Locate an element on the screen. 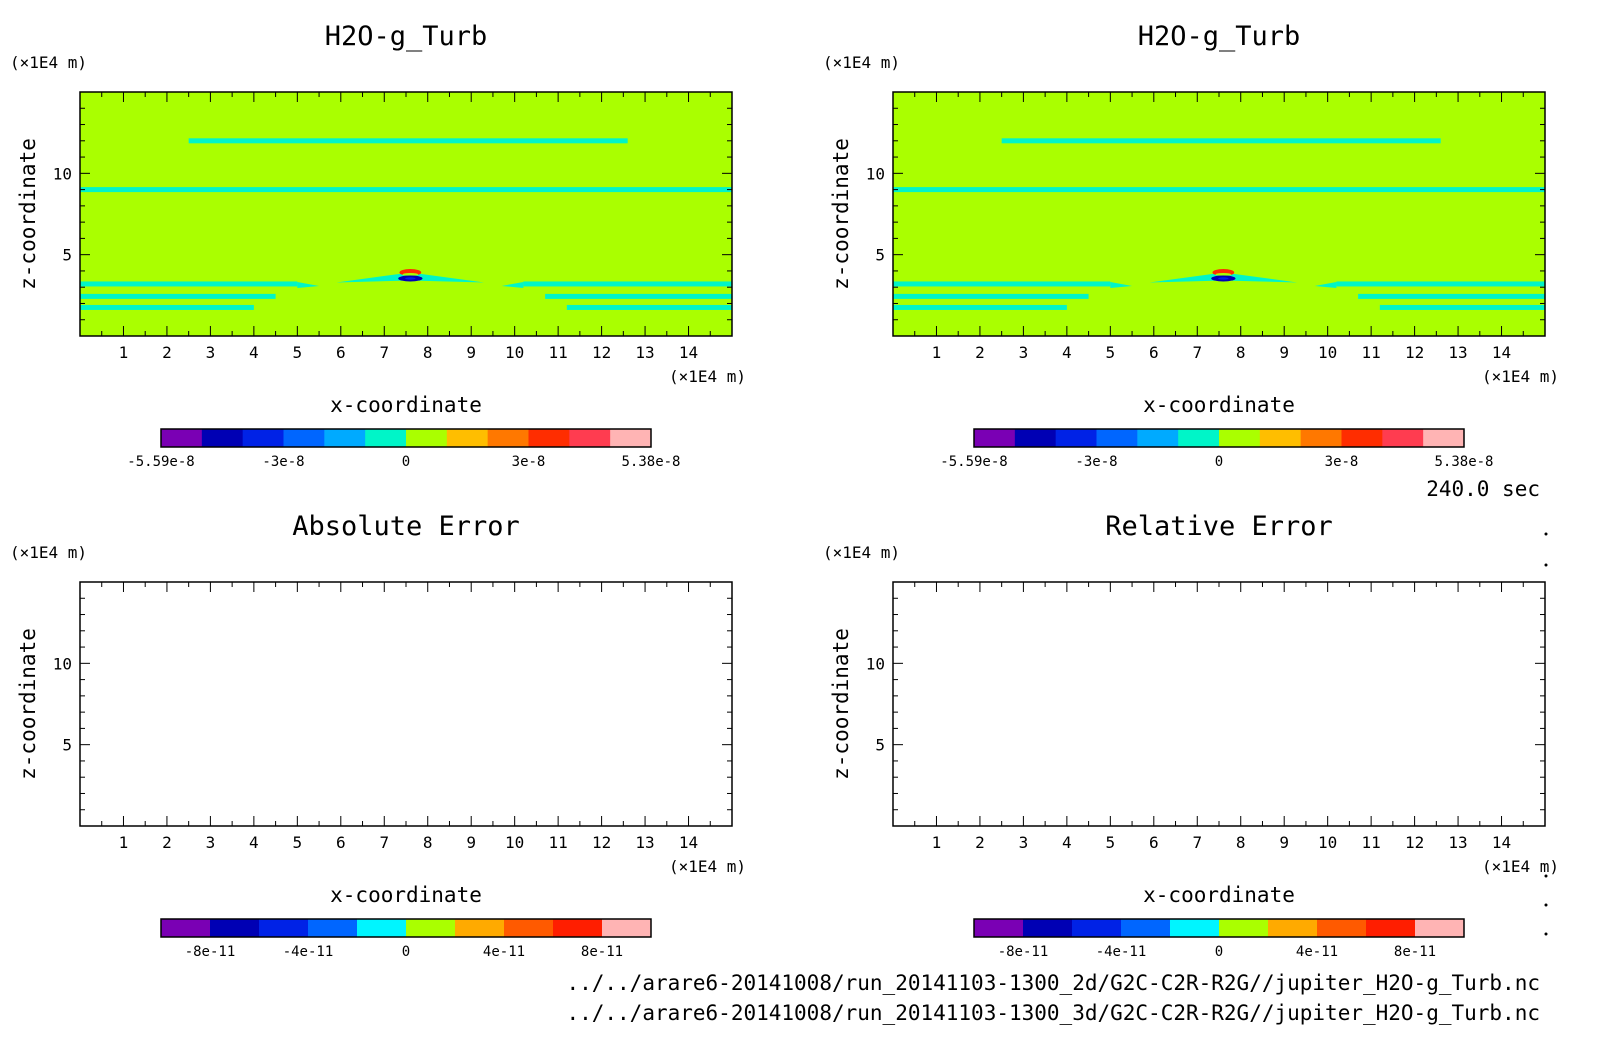  x-tick-label: 12 is located at coordinates (1414, 842).